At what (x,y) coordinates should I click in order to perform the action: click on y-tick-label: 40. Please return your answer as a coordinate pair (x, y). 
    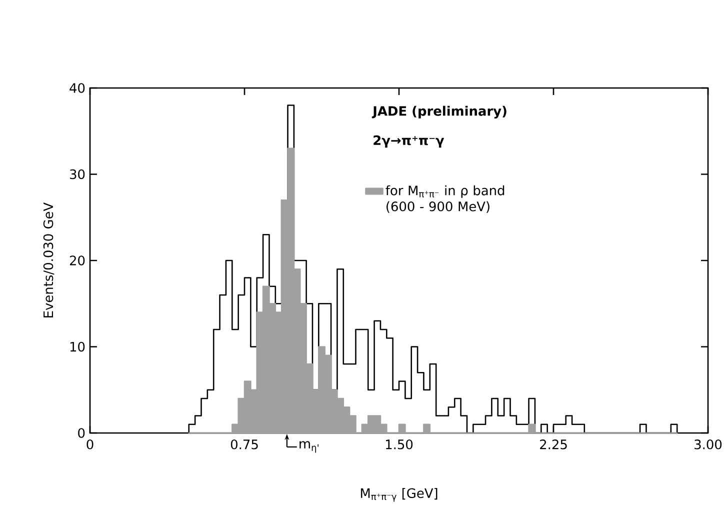
    Looking at the image, I should click on (77, 88).